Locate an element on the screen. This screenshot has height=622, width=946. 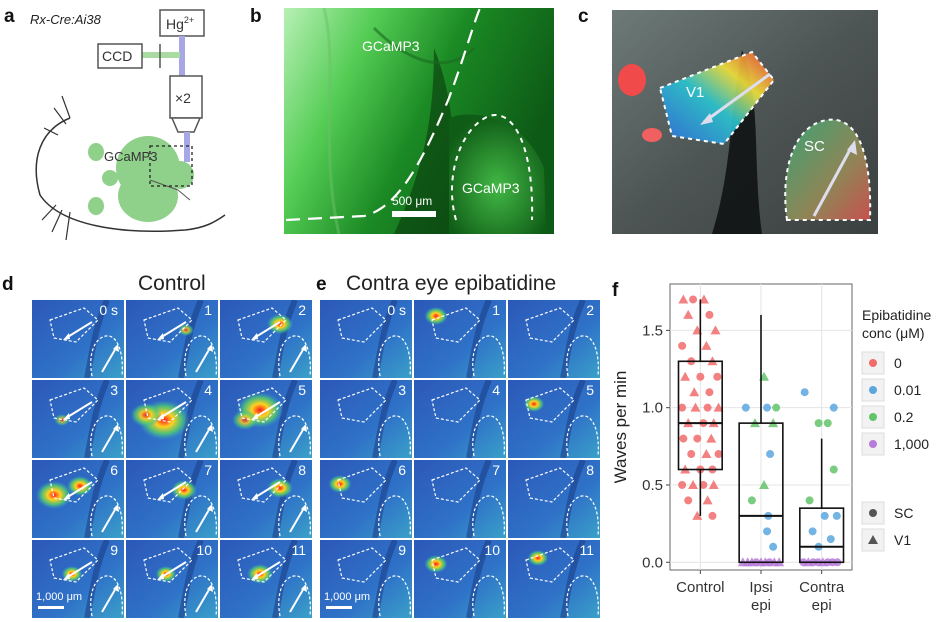
control-scalebar-label: 1,000 μm is located at coordinates (59, 597).